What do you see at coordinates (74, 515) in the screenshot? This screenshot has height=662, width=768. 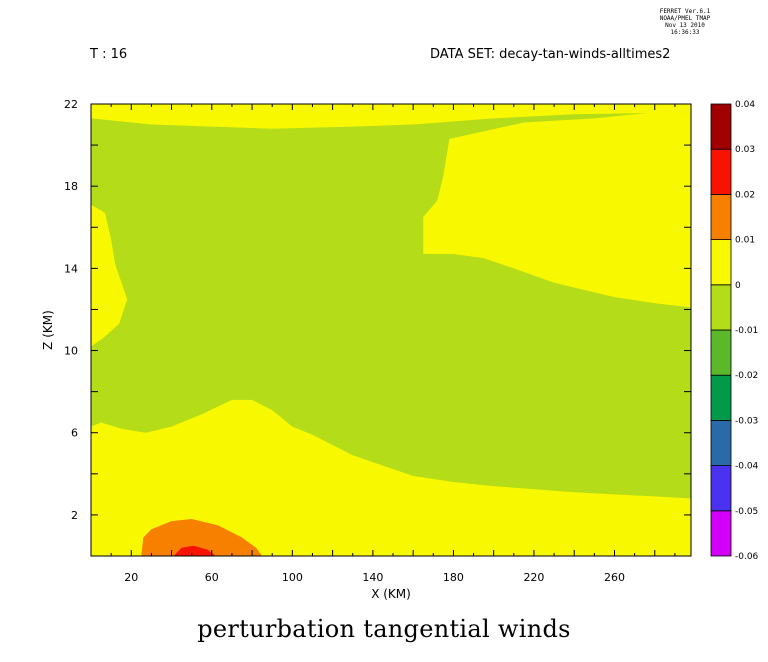 I see `y-tick-label: 2` at bounding box center [74, 515].